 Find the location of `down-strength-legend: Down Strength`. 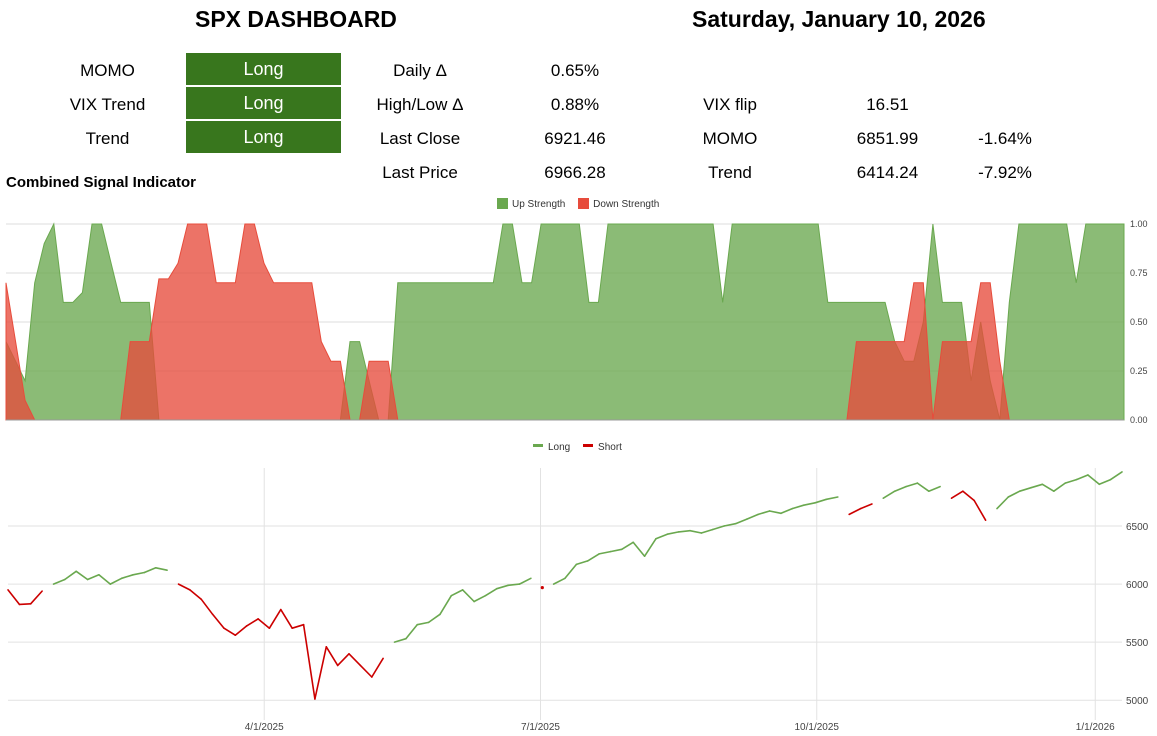

down-strength-legend: Down Strength is located at coordinates (626, 204).